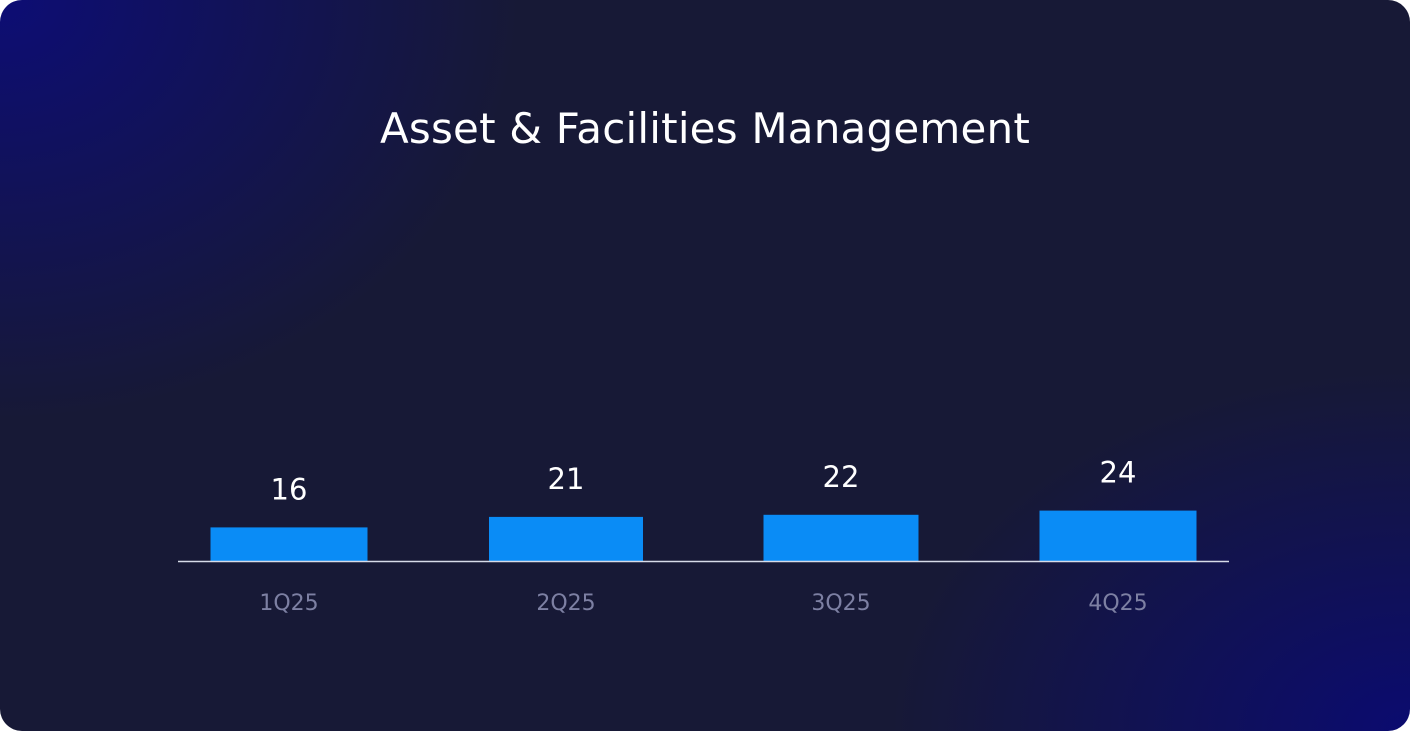  Describe the element at coordinates (705, 128) in the screenshot. I see `chart-title: Asset & Facilities Management` at that location.